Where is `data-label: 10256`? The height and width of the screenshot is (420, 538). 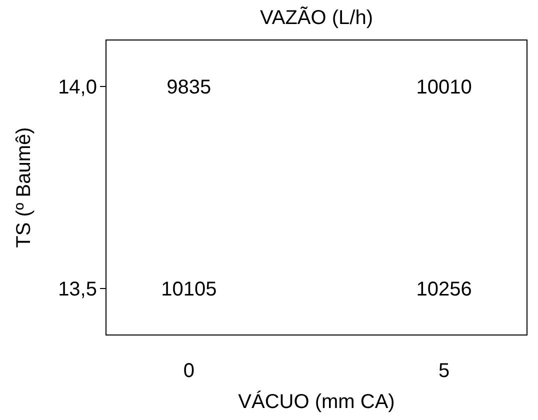
data-label: 10256 is located at coordinates (444, 289).